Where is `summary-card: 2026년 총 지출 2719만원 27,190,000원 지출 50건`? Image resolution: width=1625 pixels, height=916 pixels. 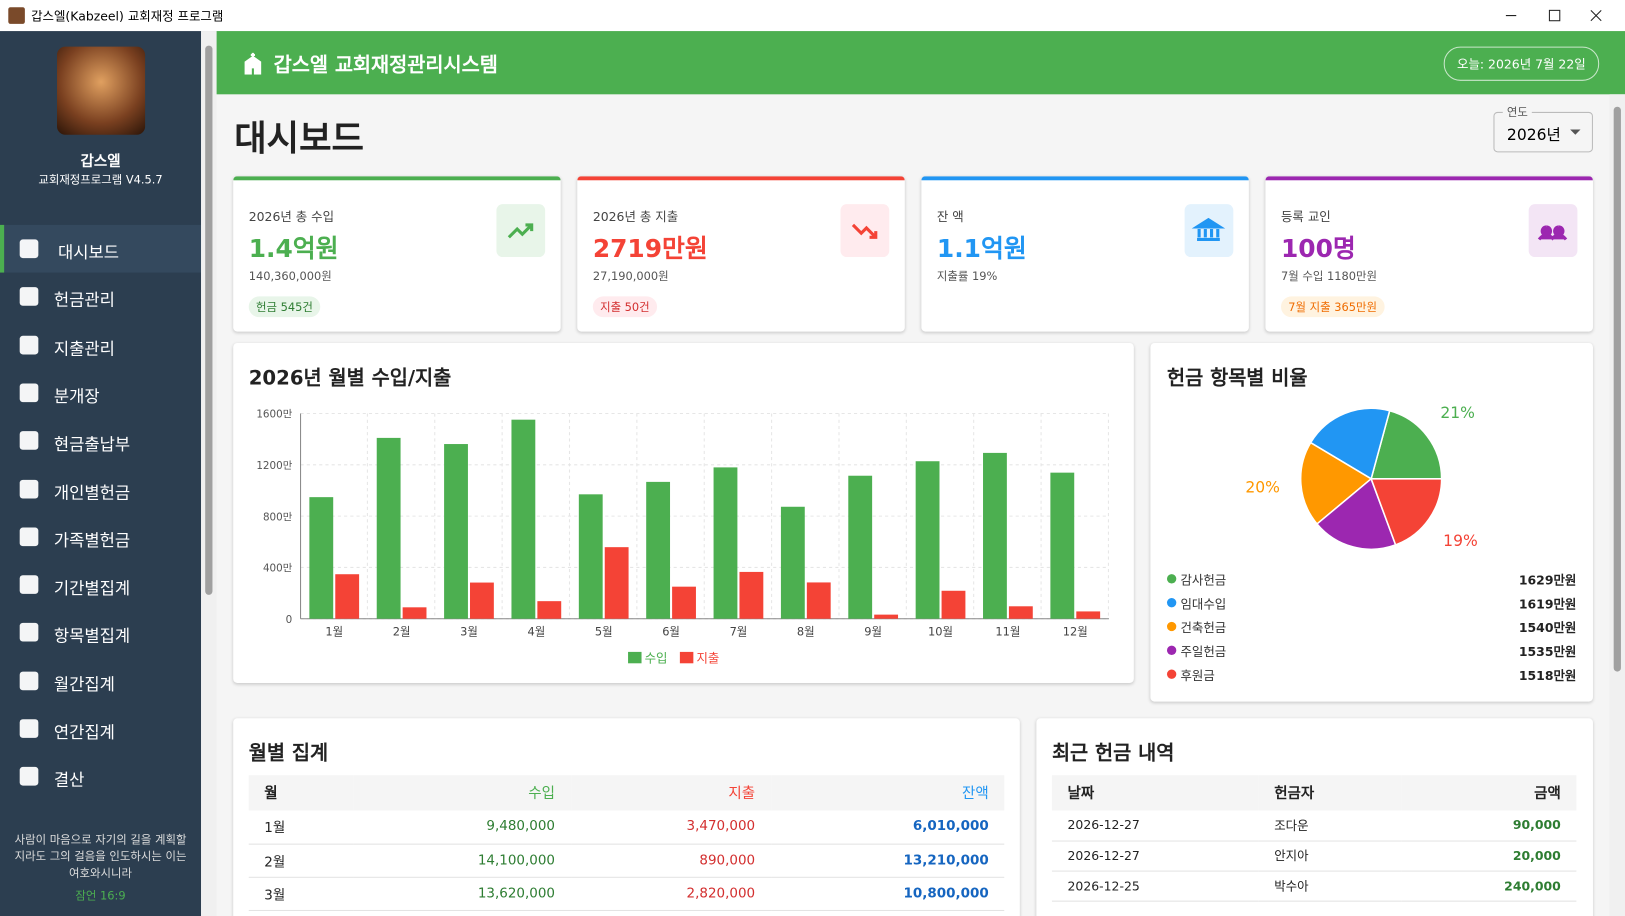
summary-card: 2026년 총 지출 2719만원 27,190,000원 지출 50건 is located at coordinates (741, 254).